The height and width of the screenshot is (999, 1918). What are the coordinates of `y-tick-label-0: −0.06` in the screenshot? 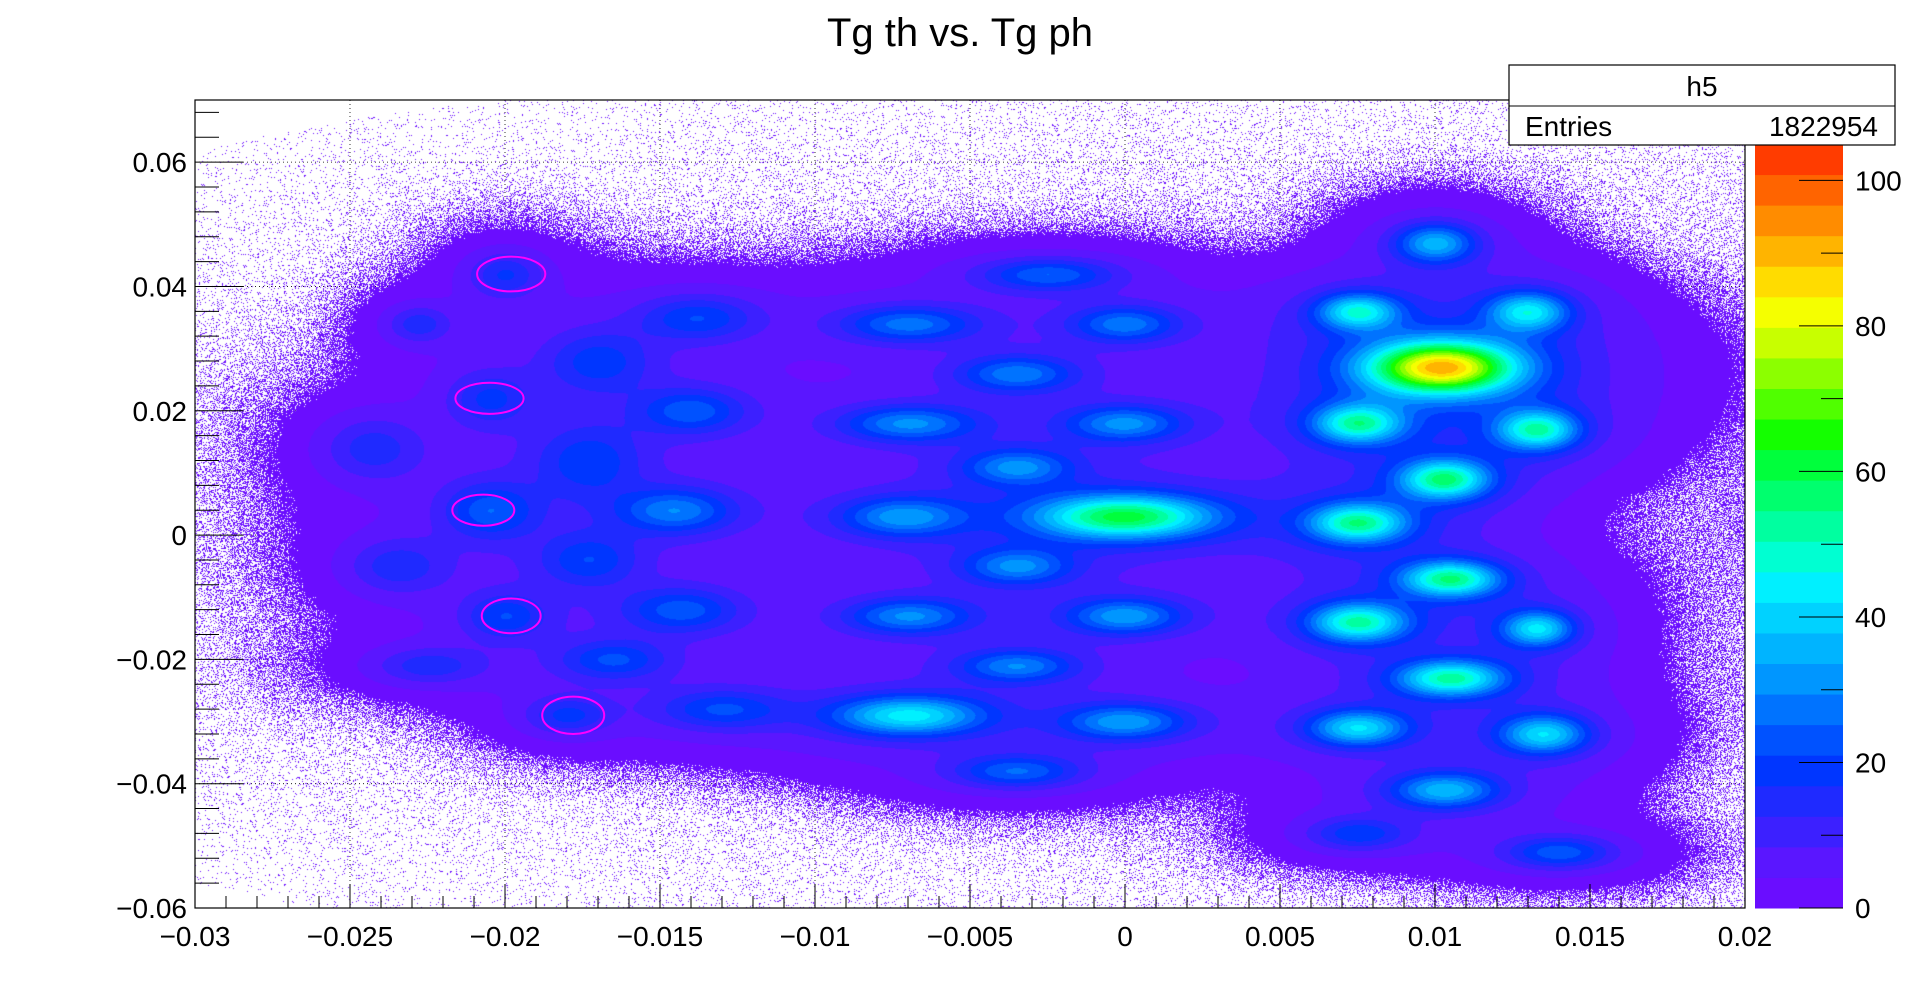 It's located at (151, 908).